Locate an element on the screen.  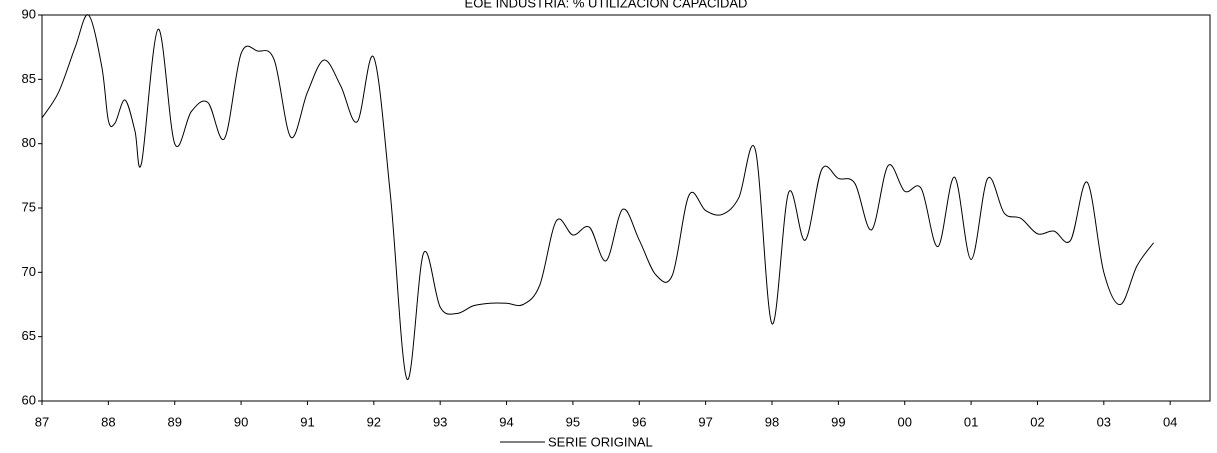
x-tick-label: 96 is located at coordinates (639, 421).